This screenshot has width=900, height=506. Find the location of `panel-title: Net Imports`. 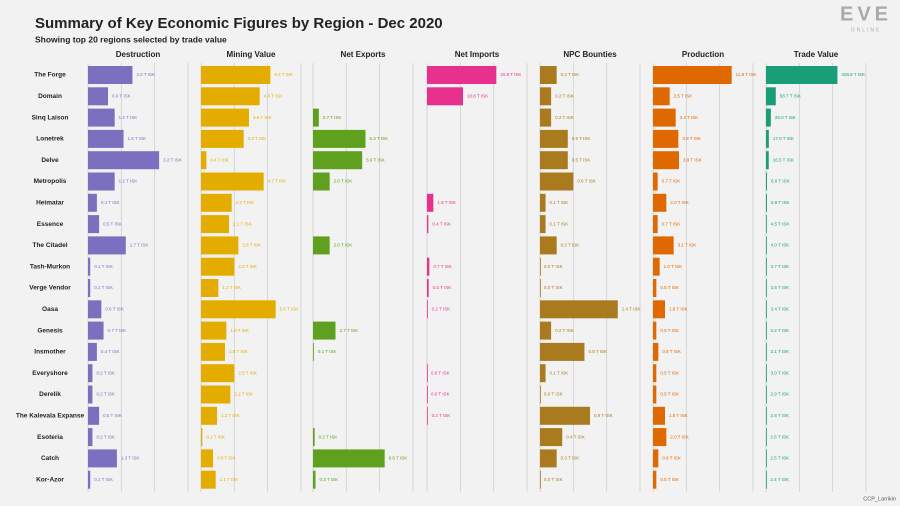

panel-title: Net Imports is located at coordinates (477, 54).